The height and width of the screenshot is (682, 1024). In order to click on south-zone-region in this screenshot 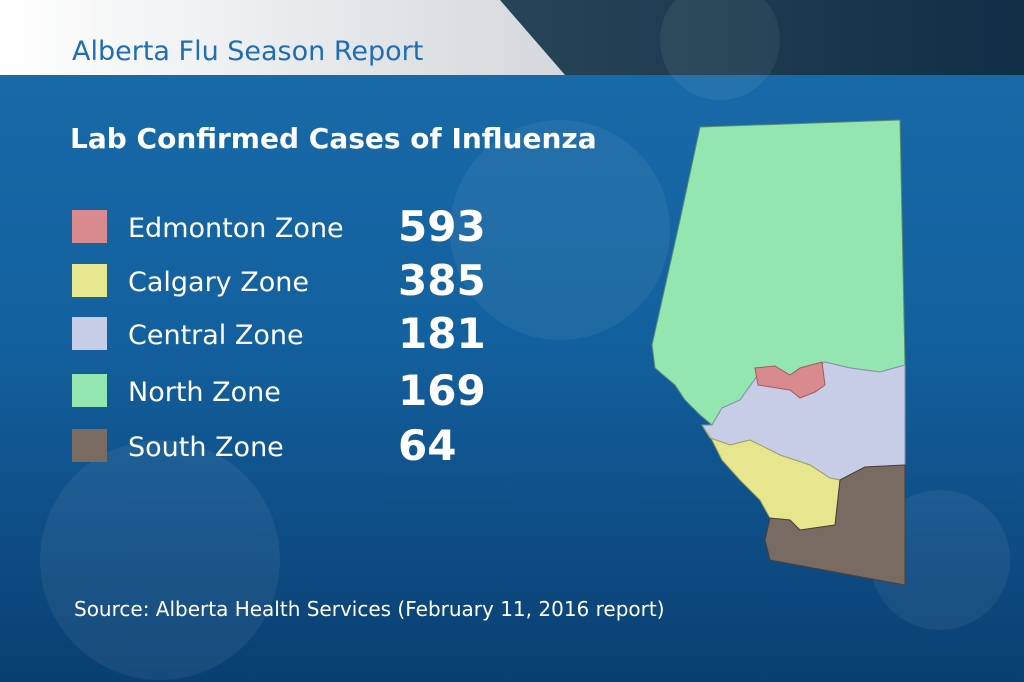, I will do `click(835, 525)`.